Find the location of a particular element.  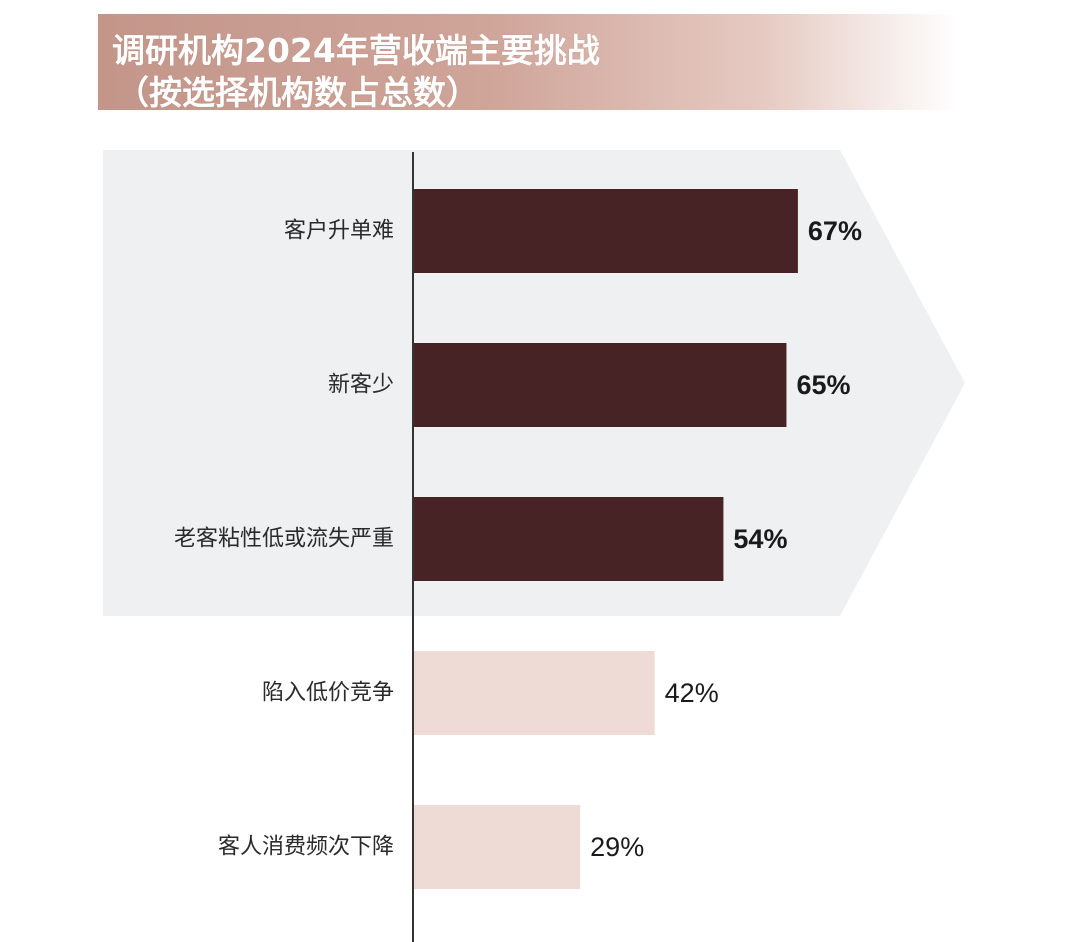

value-label-3: 54% is located at coordinates (760, 539).